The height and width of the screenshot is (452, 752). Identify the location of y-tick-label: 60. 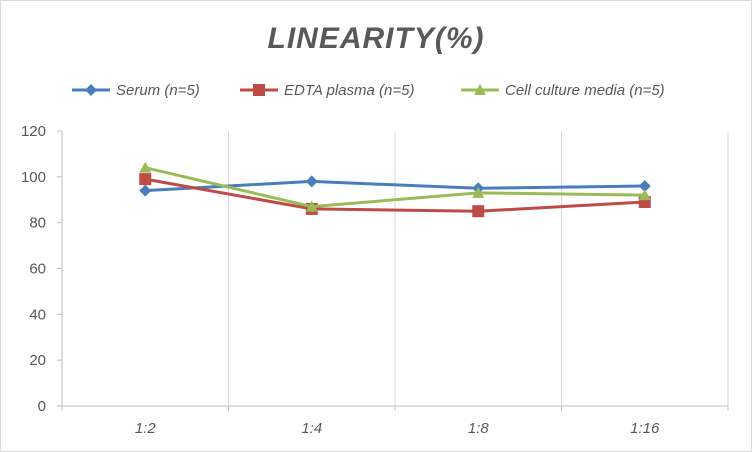
(37, 269).